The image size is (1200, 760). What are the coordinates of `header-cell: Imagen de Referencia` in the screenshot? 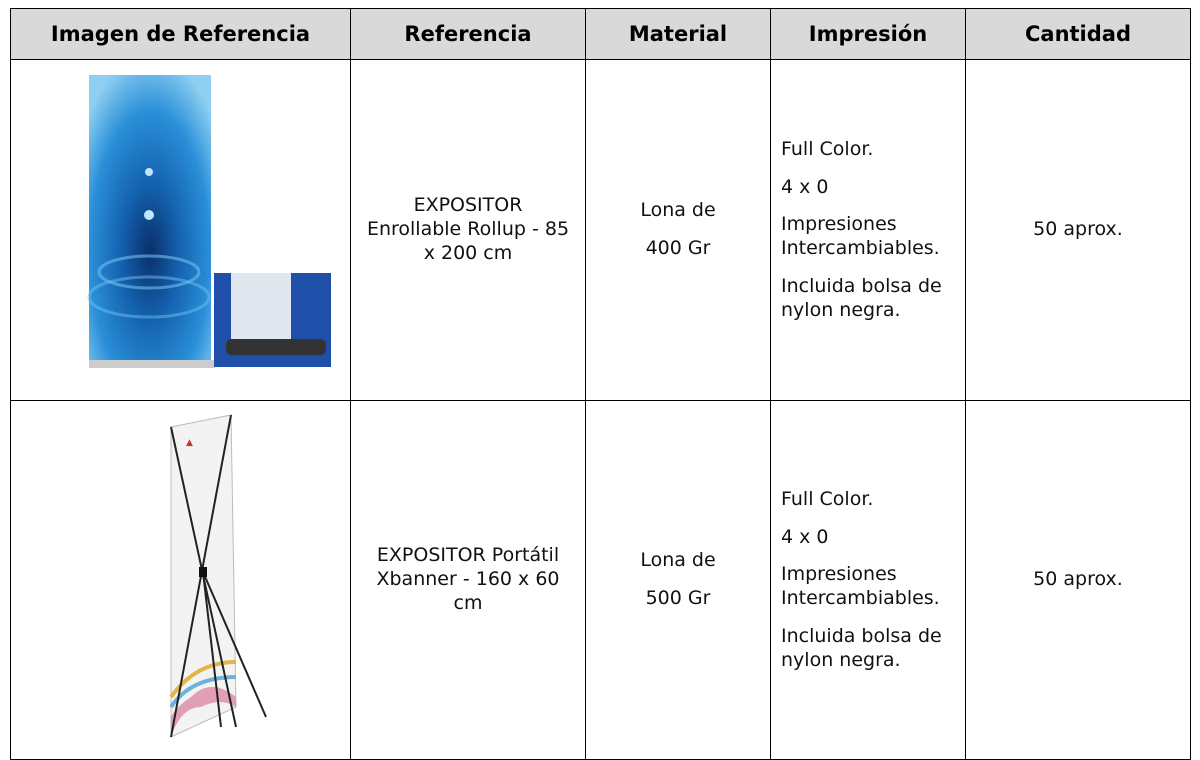 It's located at (180, 34).